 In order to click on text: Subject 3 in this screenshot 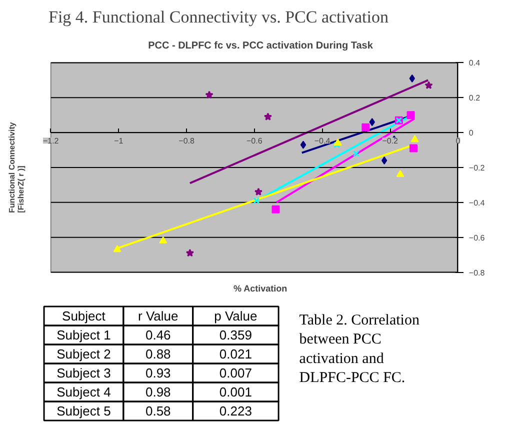, I will do `click(83, 373)`.